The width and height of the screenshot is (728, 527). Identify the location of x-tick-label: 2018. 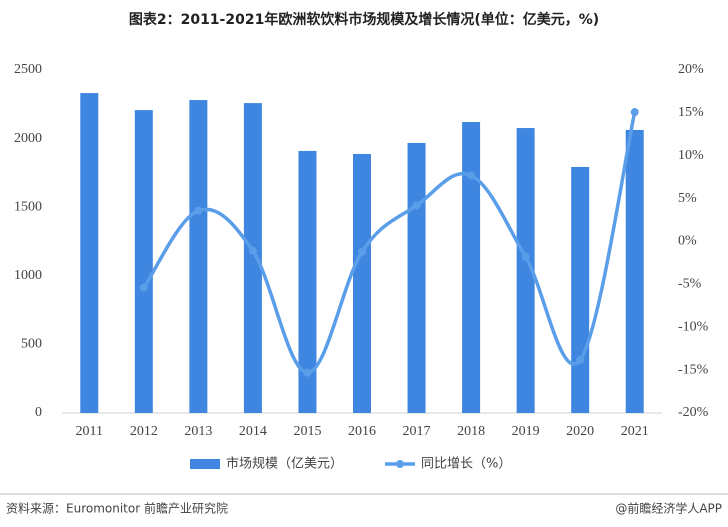
(471, 431).